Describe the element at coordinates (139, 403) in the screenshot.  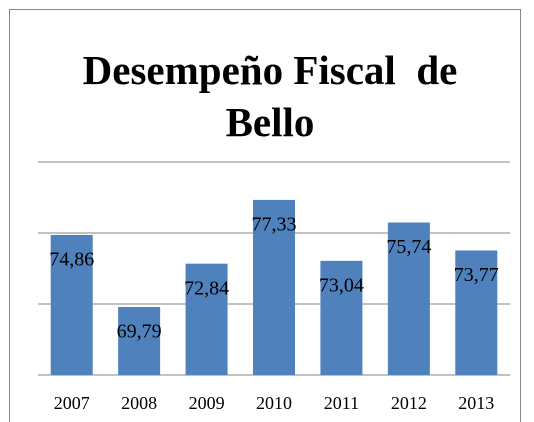
I see `x-tick-label: 2008` at that location.